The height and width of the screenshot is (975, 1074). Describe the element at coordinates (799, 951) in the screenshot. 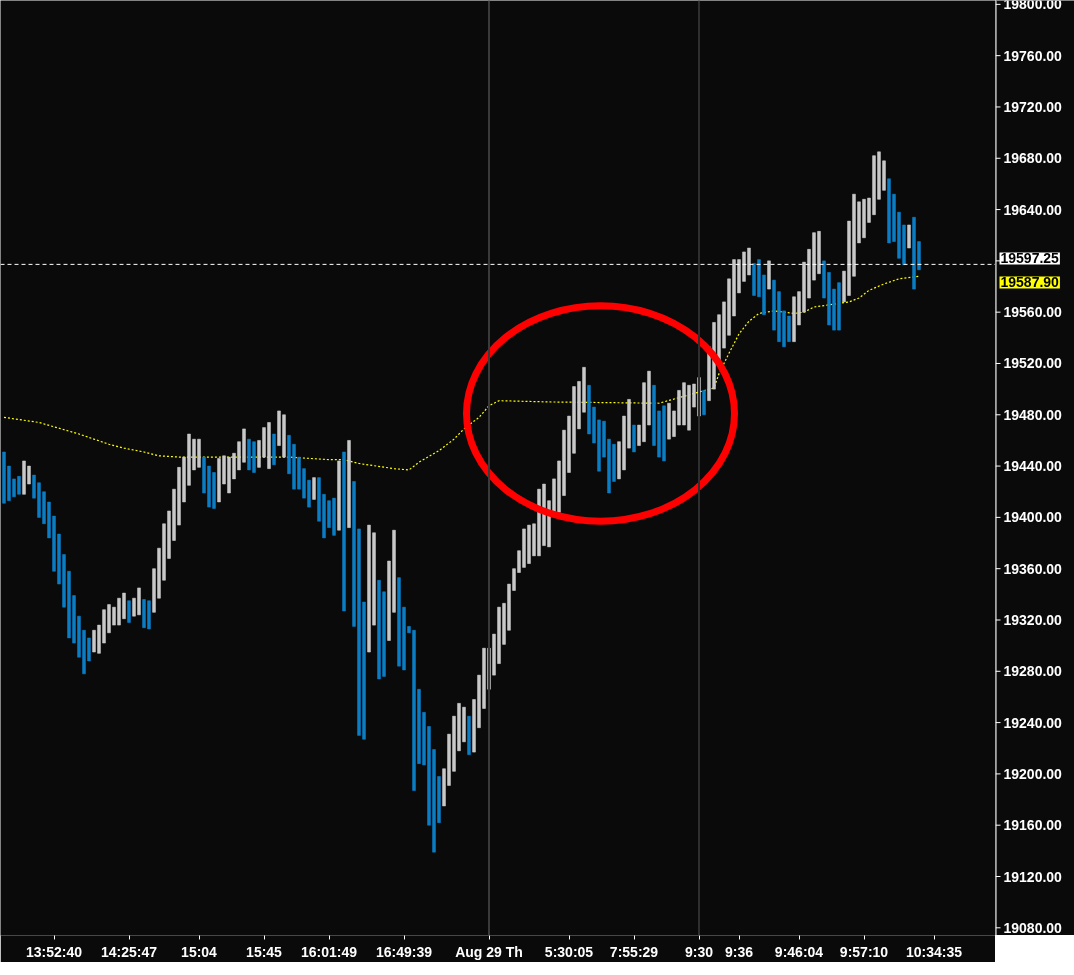

I see `x-tick-label: 9:46:04` at that location.